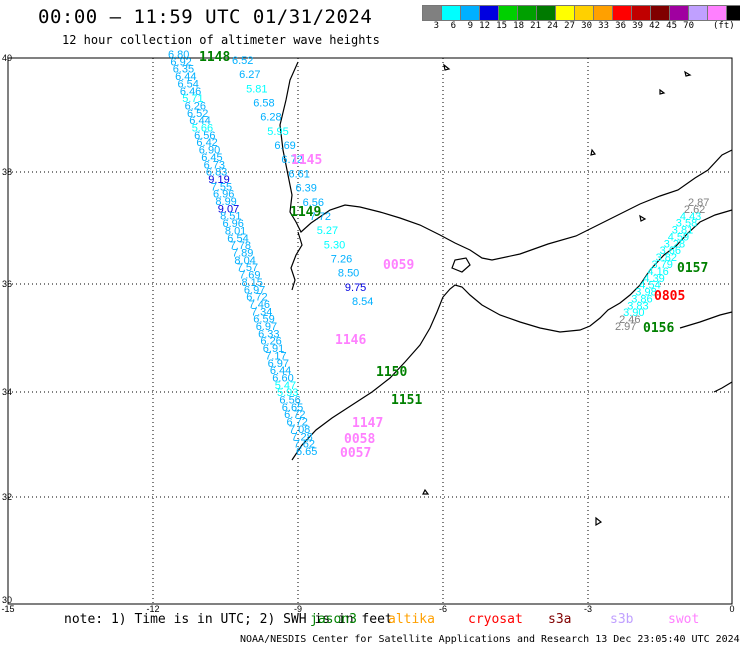  I want to click on x-axis-label: -15, so click(7, 609).